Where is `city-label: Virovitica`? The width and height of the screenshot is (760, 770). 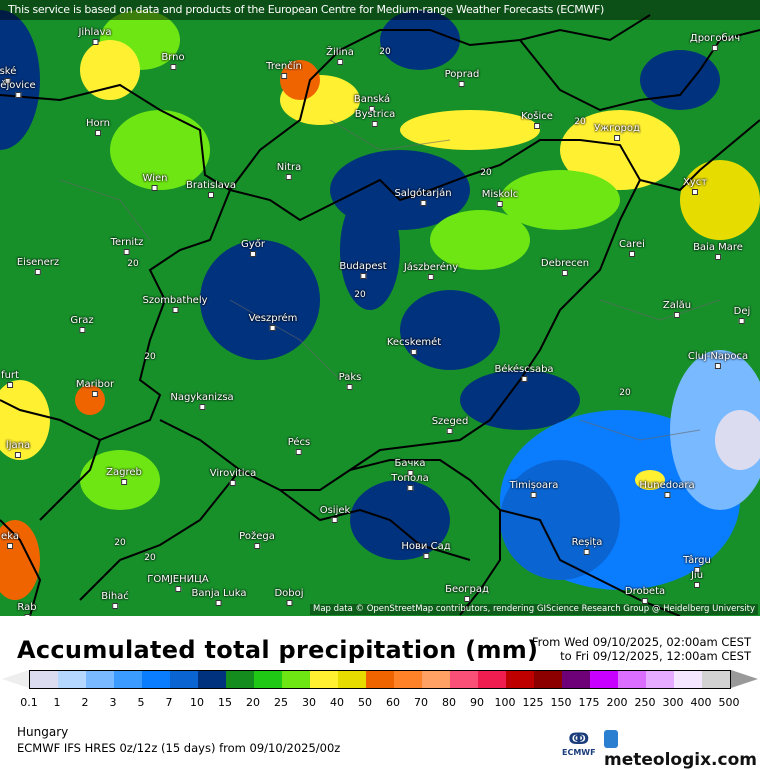
city-label: Virovitica is located at coordinates (233, 477).